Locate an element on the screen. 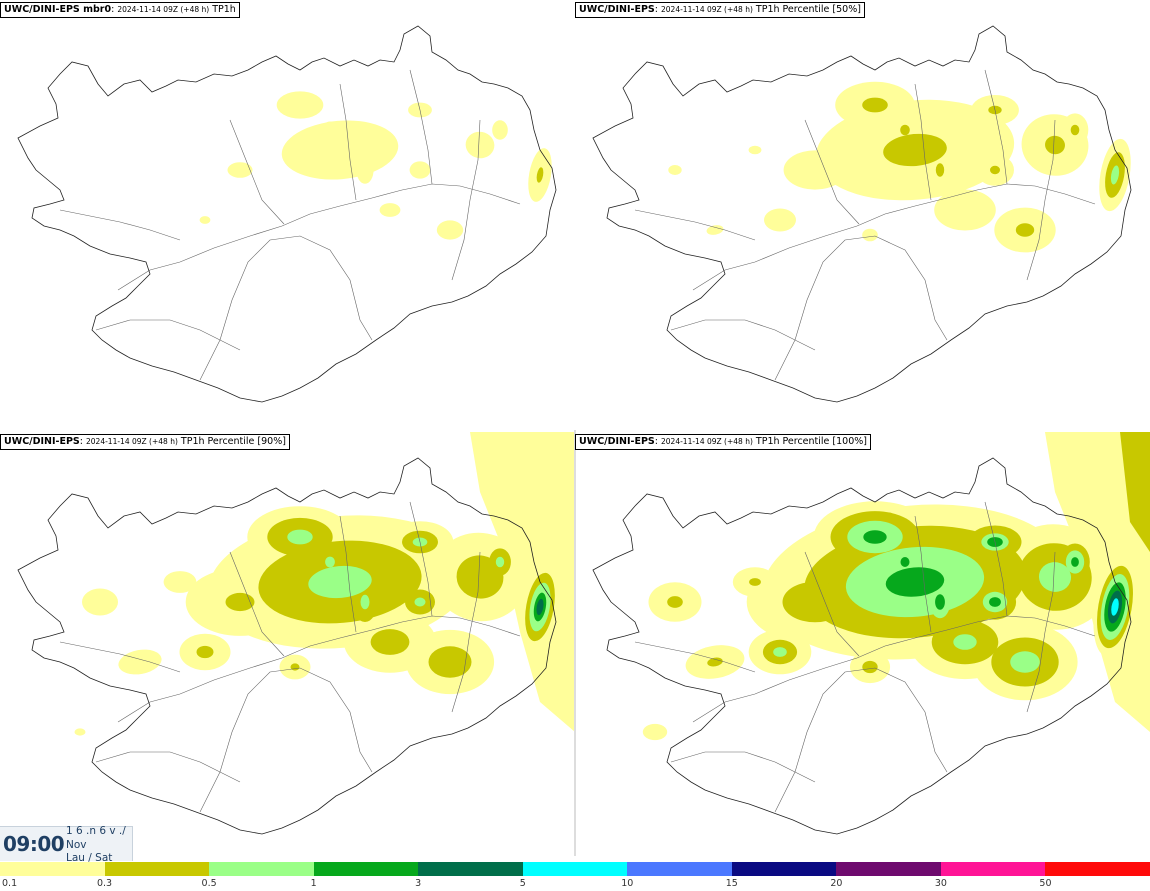  panel-field: TP1h Percentile [90%] is located at coordinates (233, 441).